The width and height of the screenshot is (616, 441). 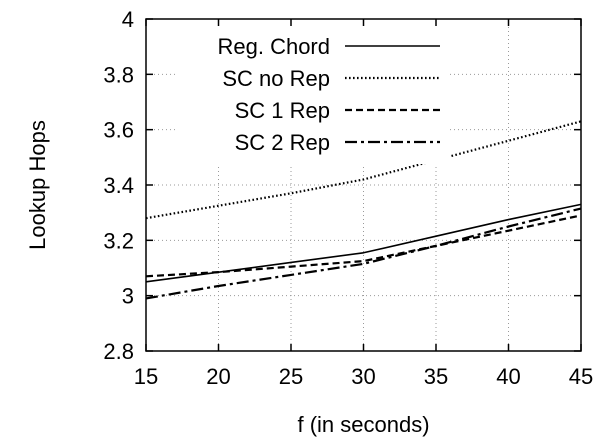 What do you see at coordinates (436, 376) in the screenshot?
I see `x-tick-label: 35` at bounding box center [436, 376].